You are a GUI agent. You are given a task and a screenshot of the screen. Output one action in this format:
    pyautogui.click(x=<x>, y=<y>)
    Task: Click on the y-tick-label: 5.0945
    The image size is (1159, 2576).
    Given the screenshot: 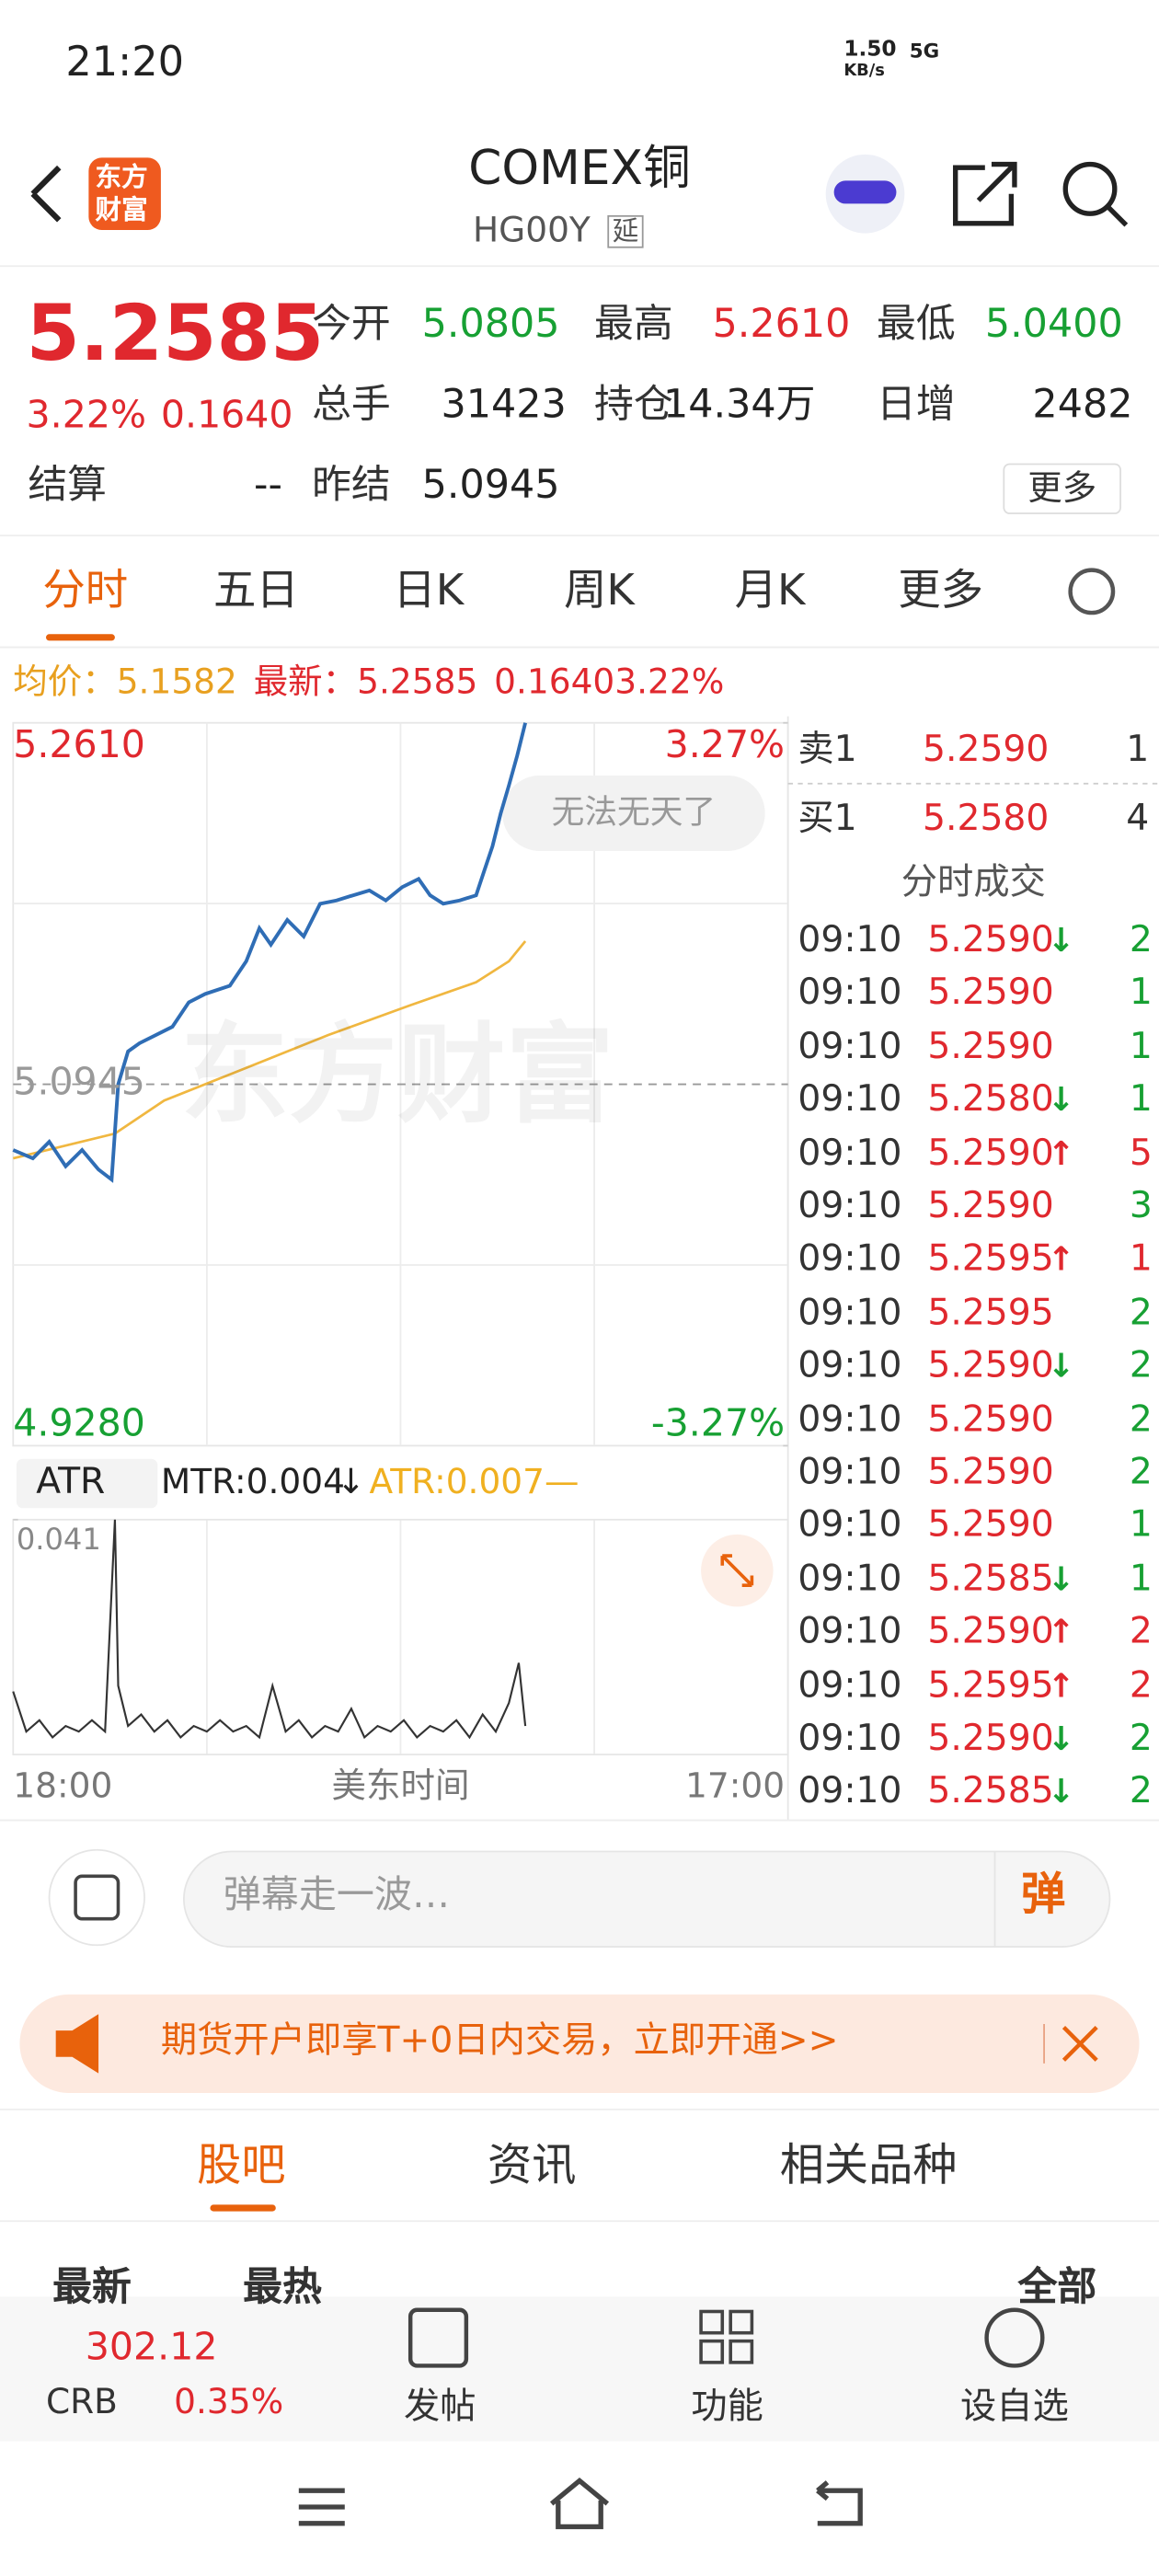 What is the action you would take?
    pyautogui.click(x=79, y=1082)
    